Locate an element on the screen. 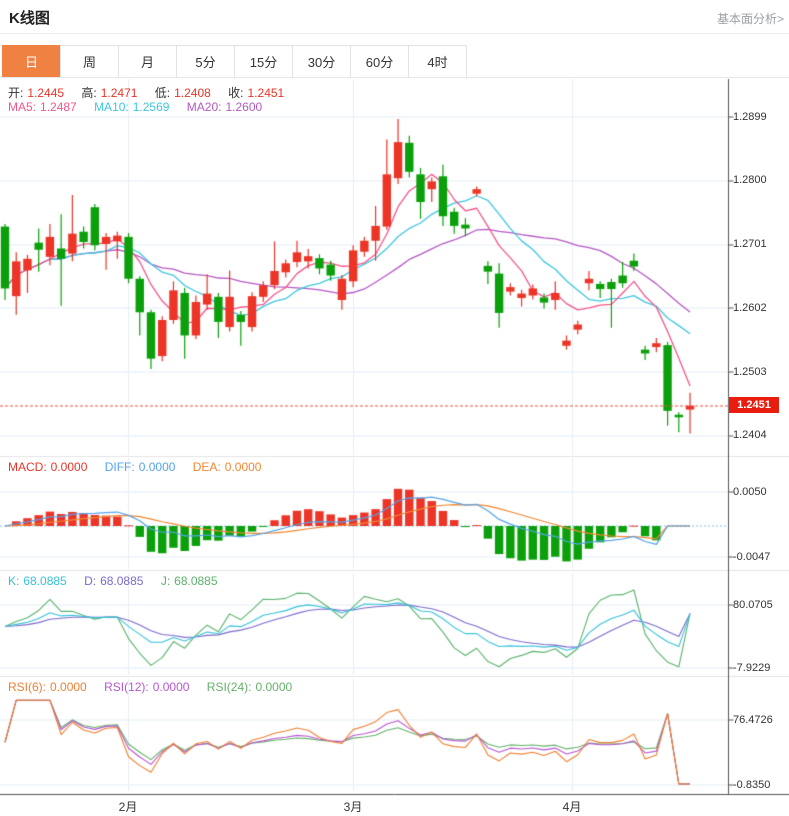 This screenshot has height=816, width=789. header-divider is located at coordinates (394, 33).